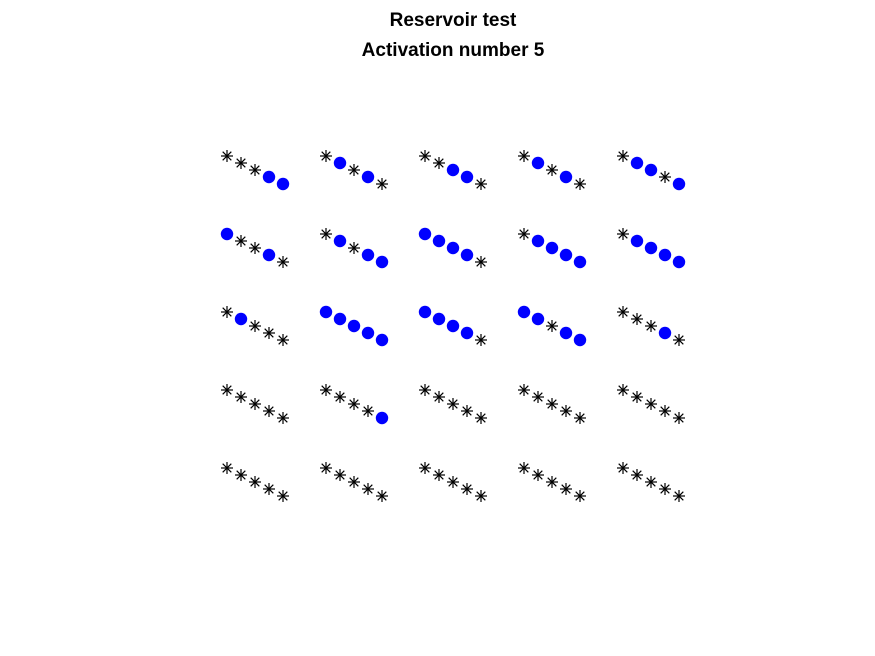  What do you see at coordinates (552, 482) in the screenshot?
I see `neuron-group-r5-c4` at bounding box center [552, 482].